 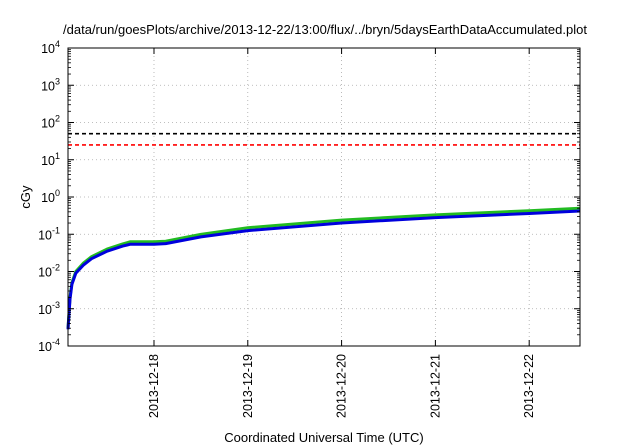 What do you see at coordinates (49, 233) in the screenshot?
I see `y-tick-label: 10⁻¹` at bounding box center [49, 233].